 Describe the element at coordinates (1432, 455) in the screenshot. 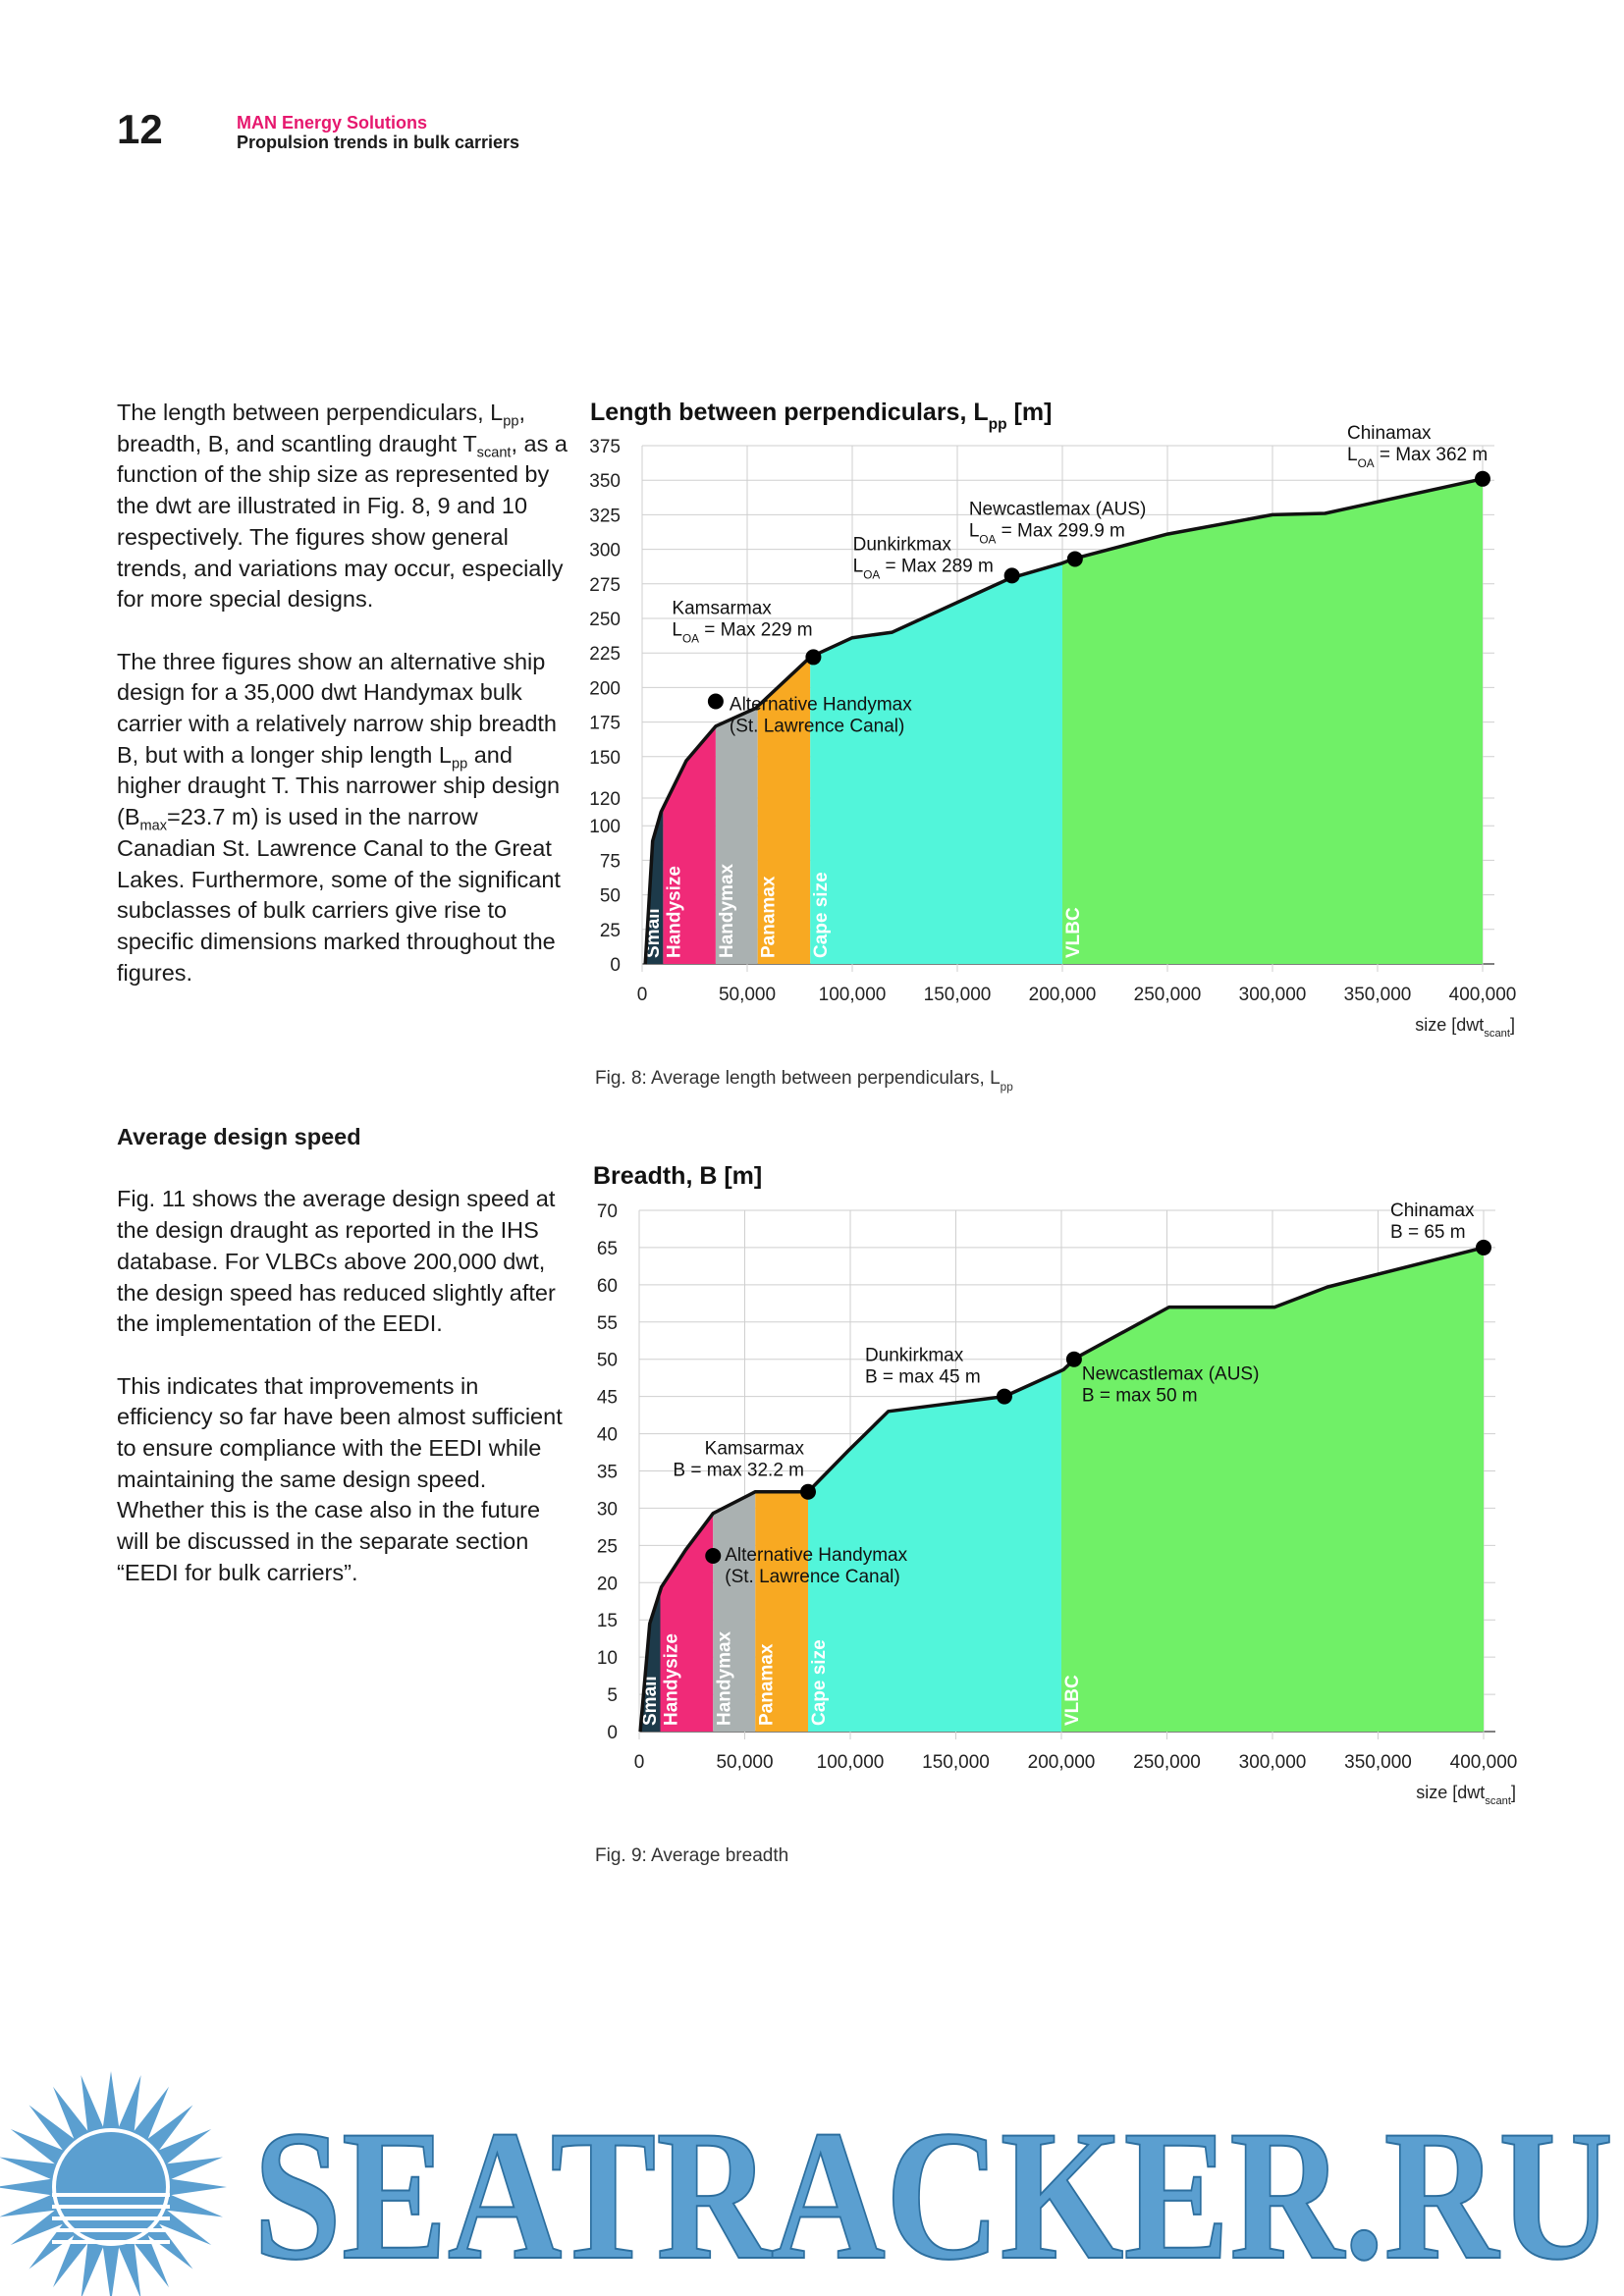

I see `text-run: = Max 362 m` at that location.